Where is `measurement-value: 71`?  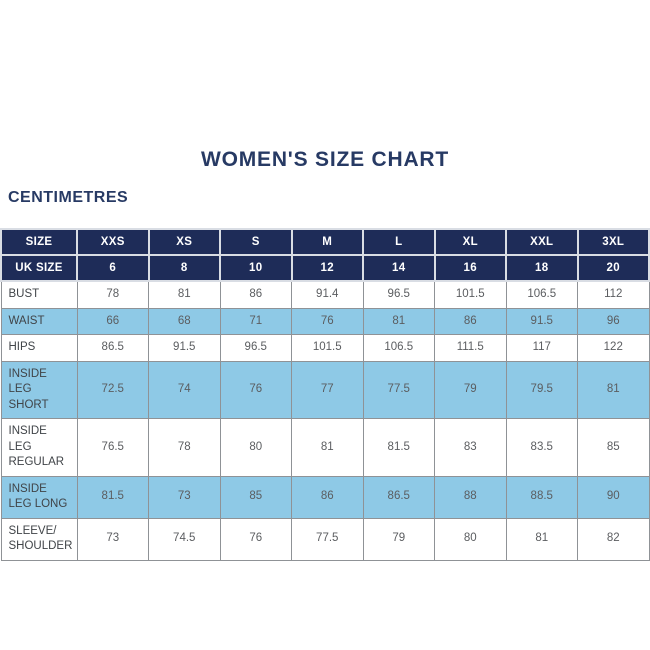
measurement-value: 71 is located at coordinates (255, 321).